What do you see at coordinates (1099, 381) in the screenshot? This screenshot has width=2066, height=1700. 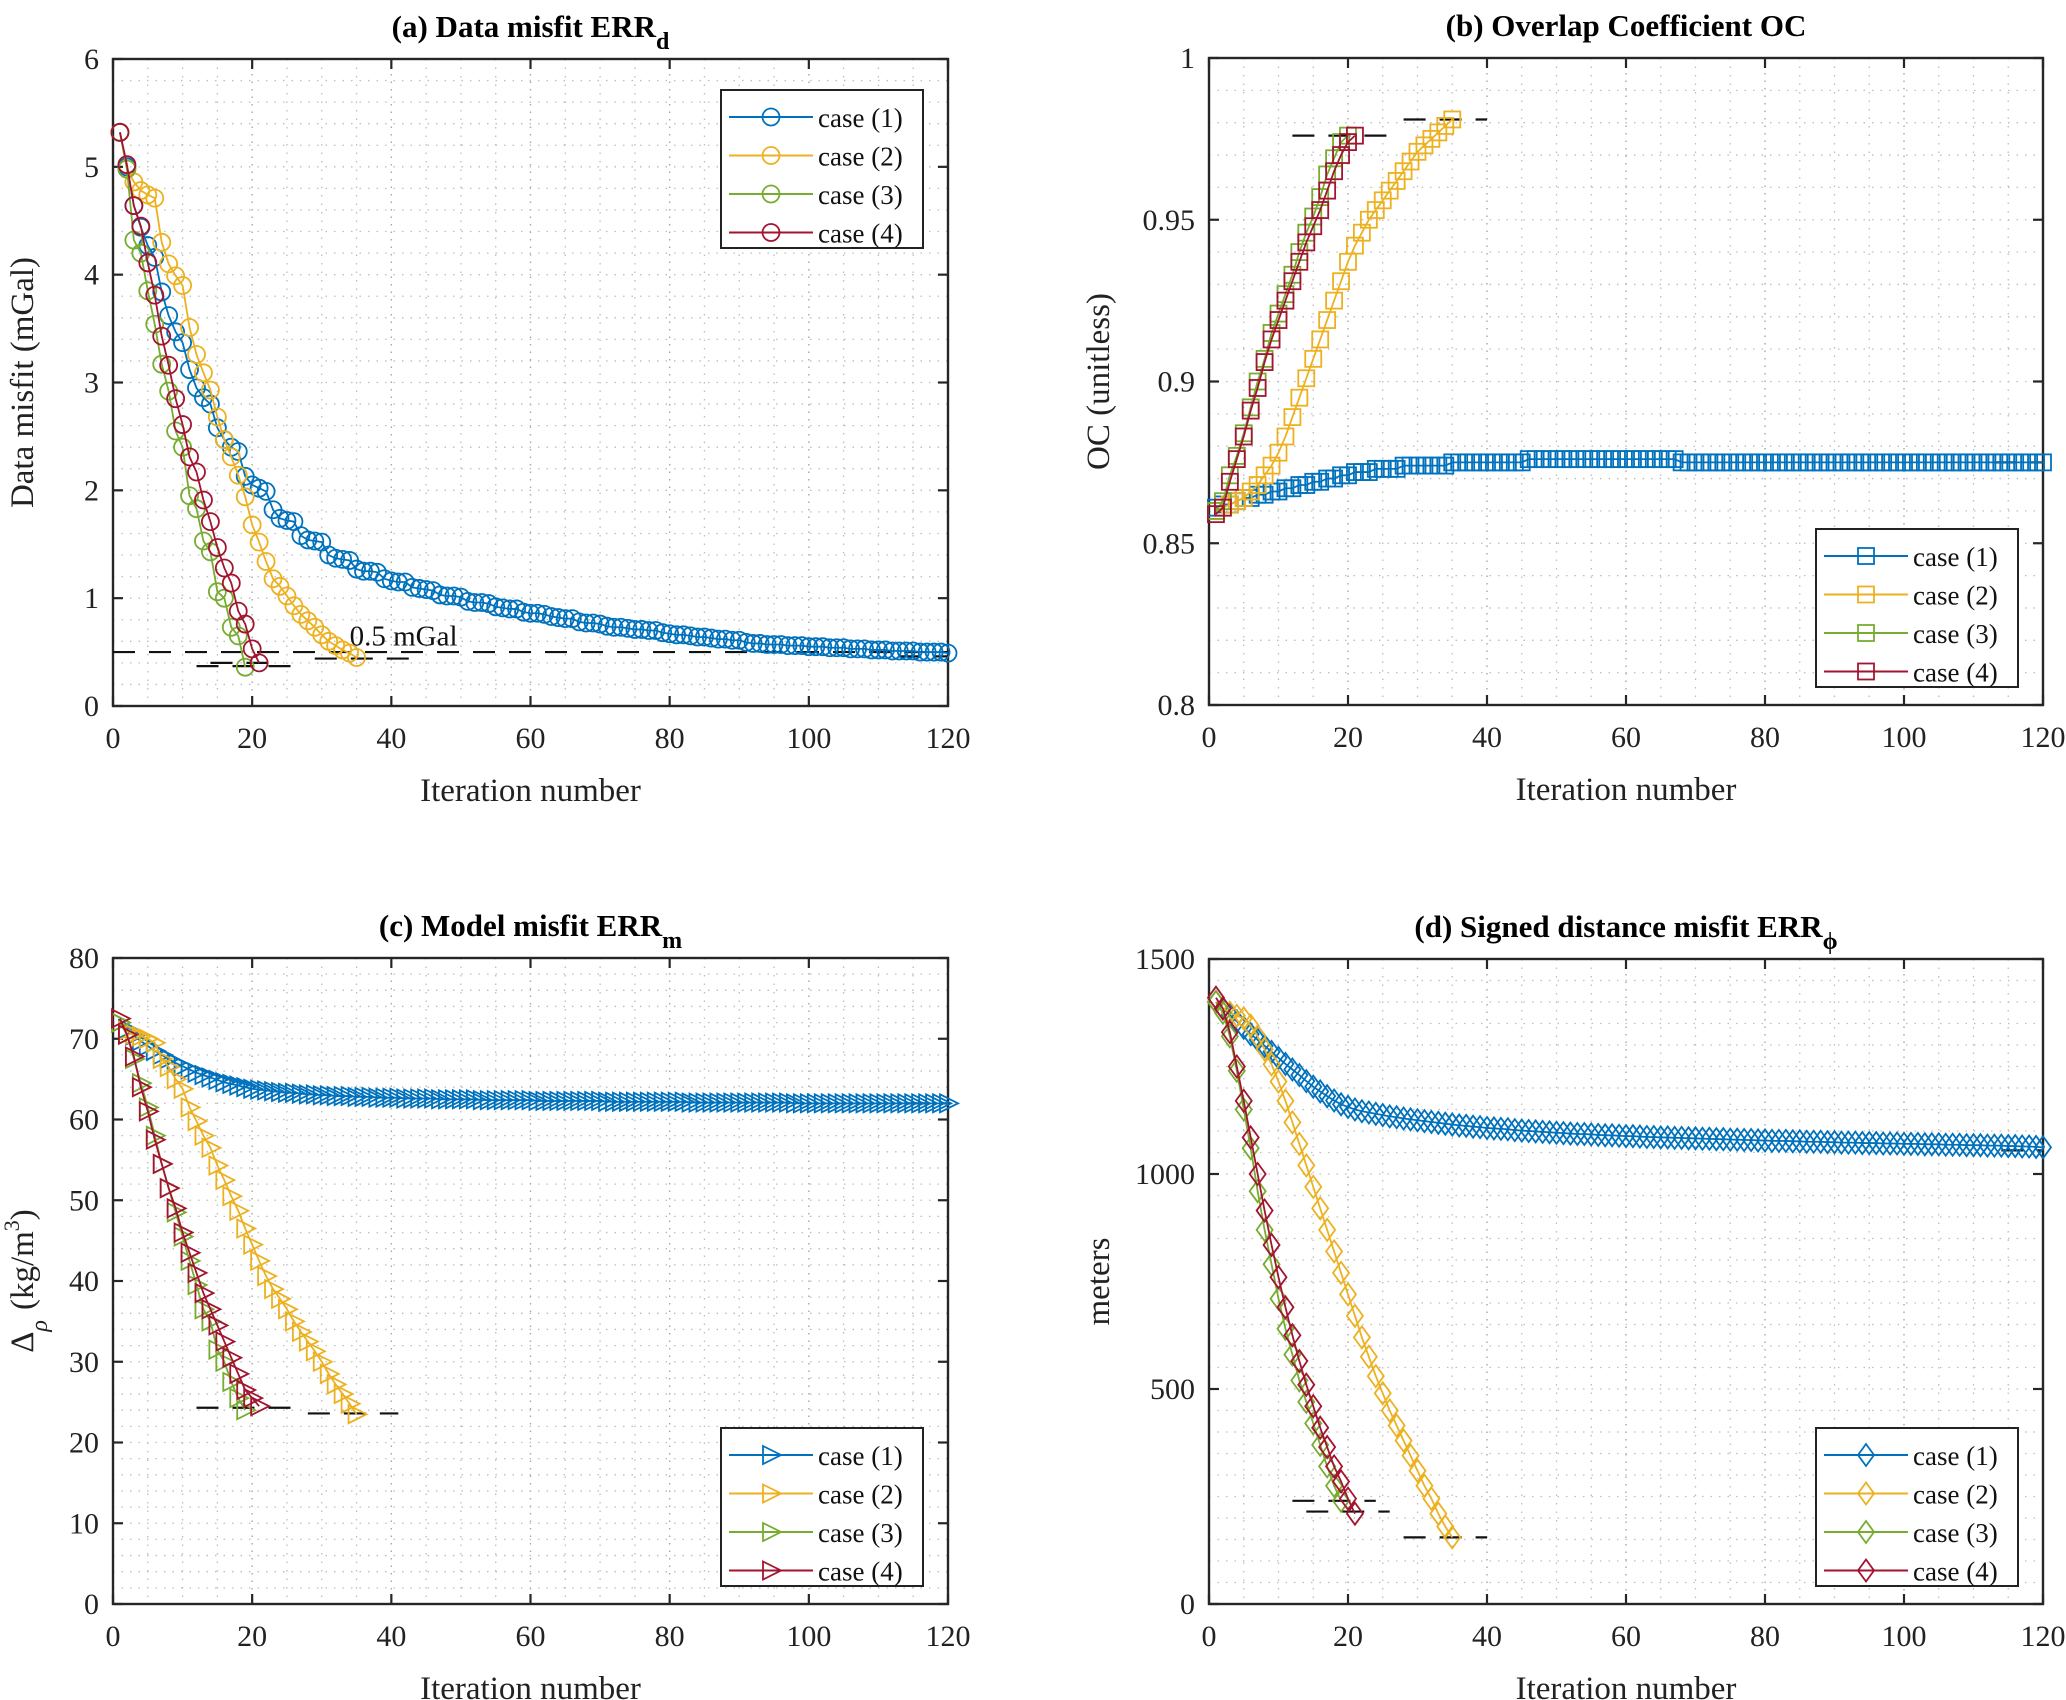 I see `y-axis-label-text: OC (unitless)` at bounding box center [1099, 381].